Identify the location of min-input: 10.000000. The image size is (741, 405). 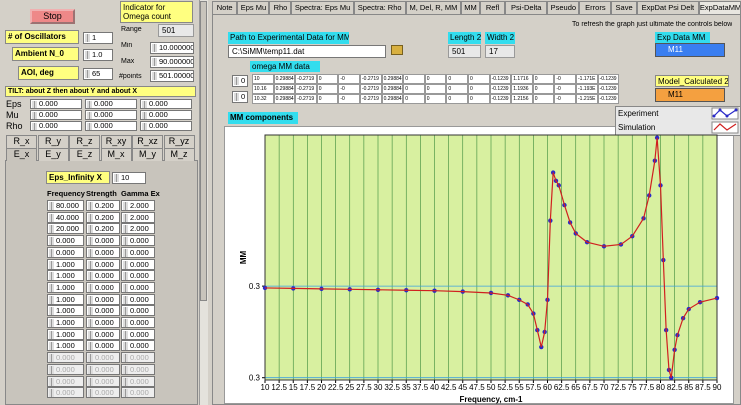
(172, 48).